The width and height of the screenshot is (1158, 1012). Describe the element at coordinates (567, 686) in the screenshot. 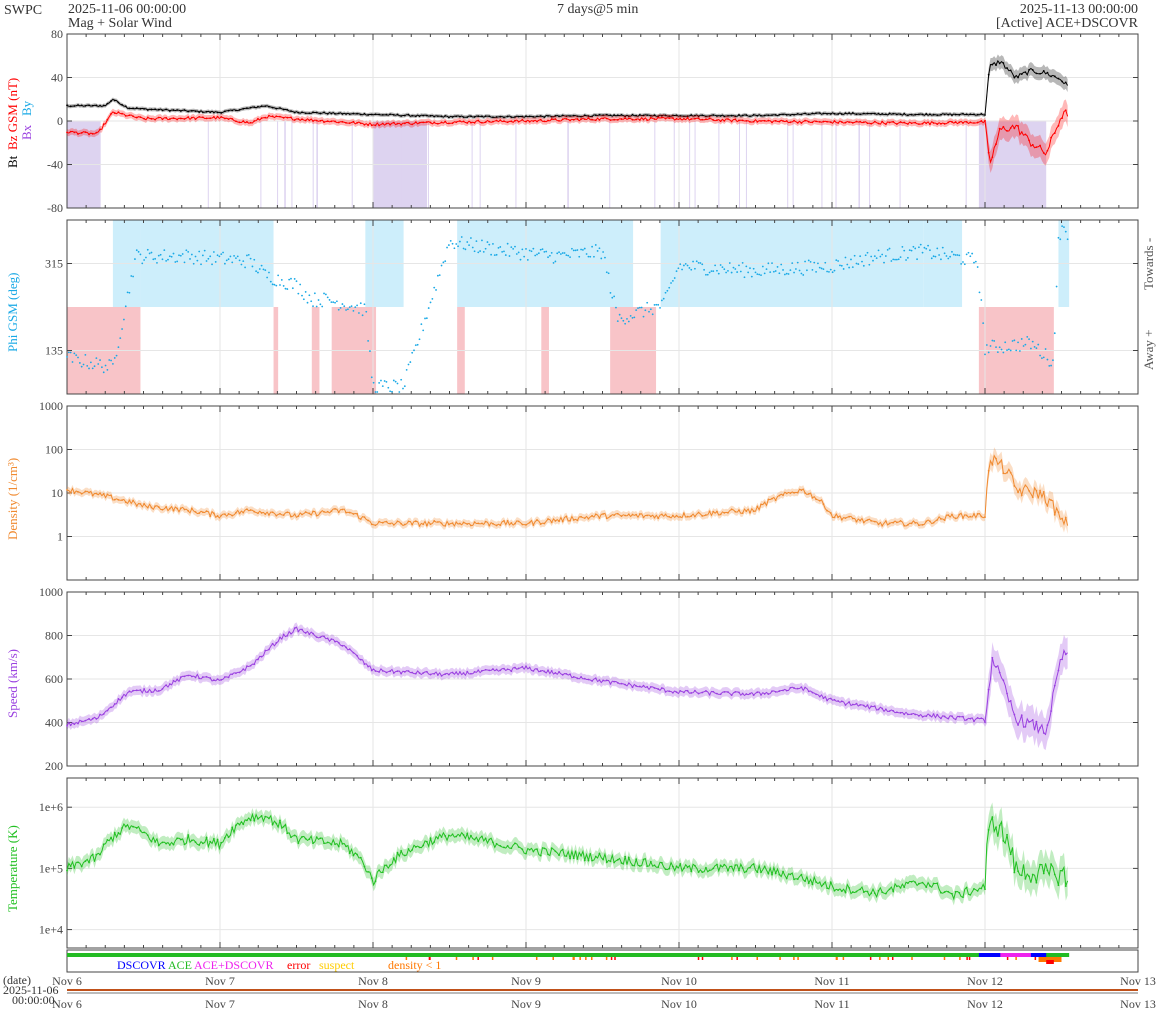

I see `speed-series-range-band` at that location.